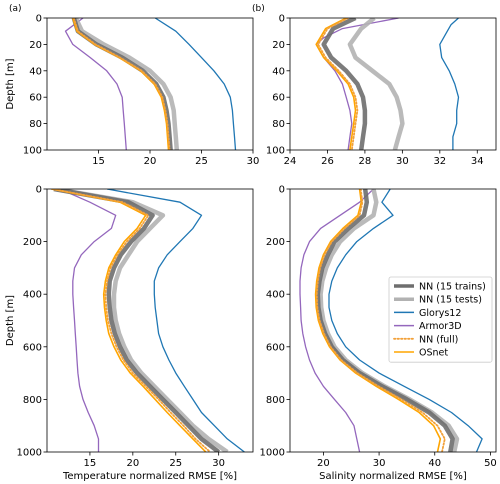 The width and height of the screenshot is (500, 484). Describe the element at coordinates (149, 476) in the screenshot. I see `x-axis-label: Temperature normalized RMSE [%]` at that location.